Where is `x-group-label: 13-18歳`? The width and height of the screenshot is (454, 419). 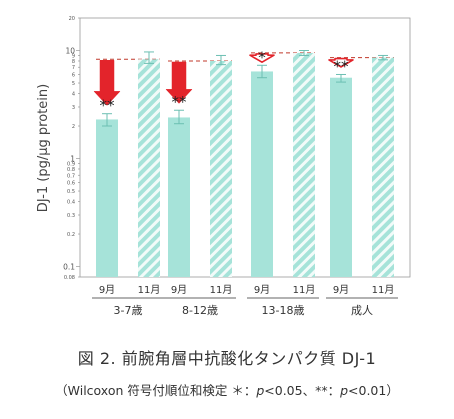
x-group-label: 13-18歳 is located at coordinates (283, 310).